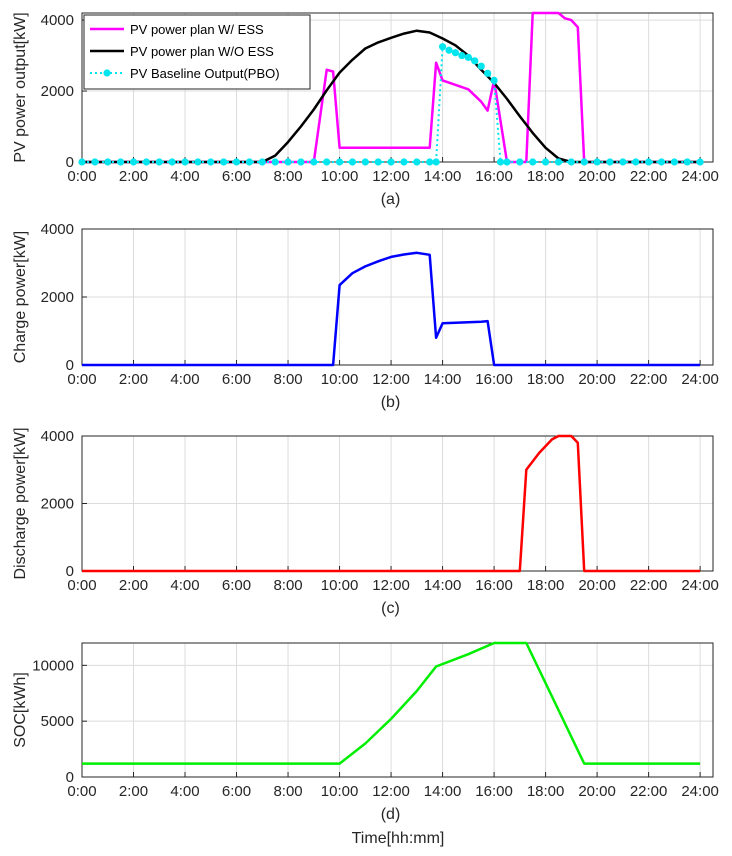 Image resolution: width=732 pixels, height=856 pixels. What do you see at coordinates (20, 297) in the screenshot?
I see `y-axis-label: Charge power[kW]` at bounding box center [20, 297].